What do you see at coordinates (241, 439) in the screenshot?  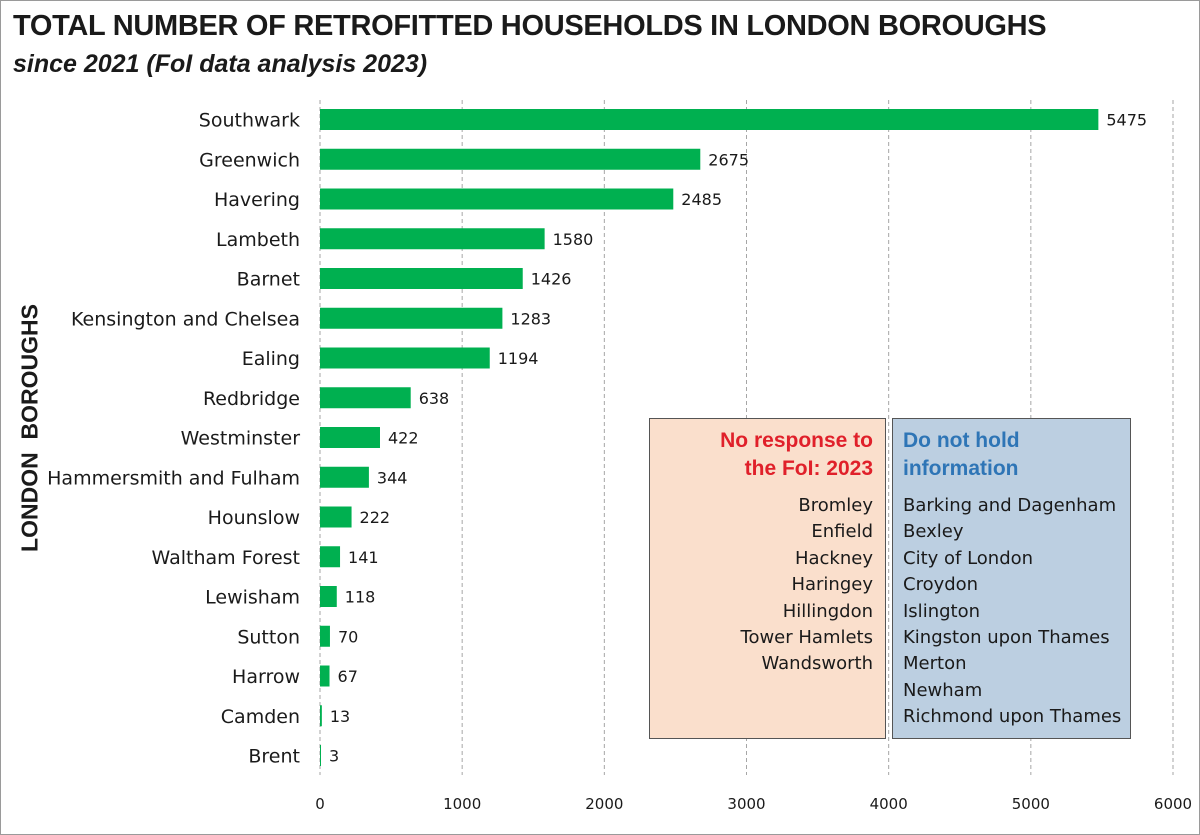 I see `category-label: Westminster` at bounding box center [241, 439].